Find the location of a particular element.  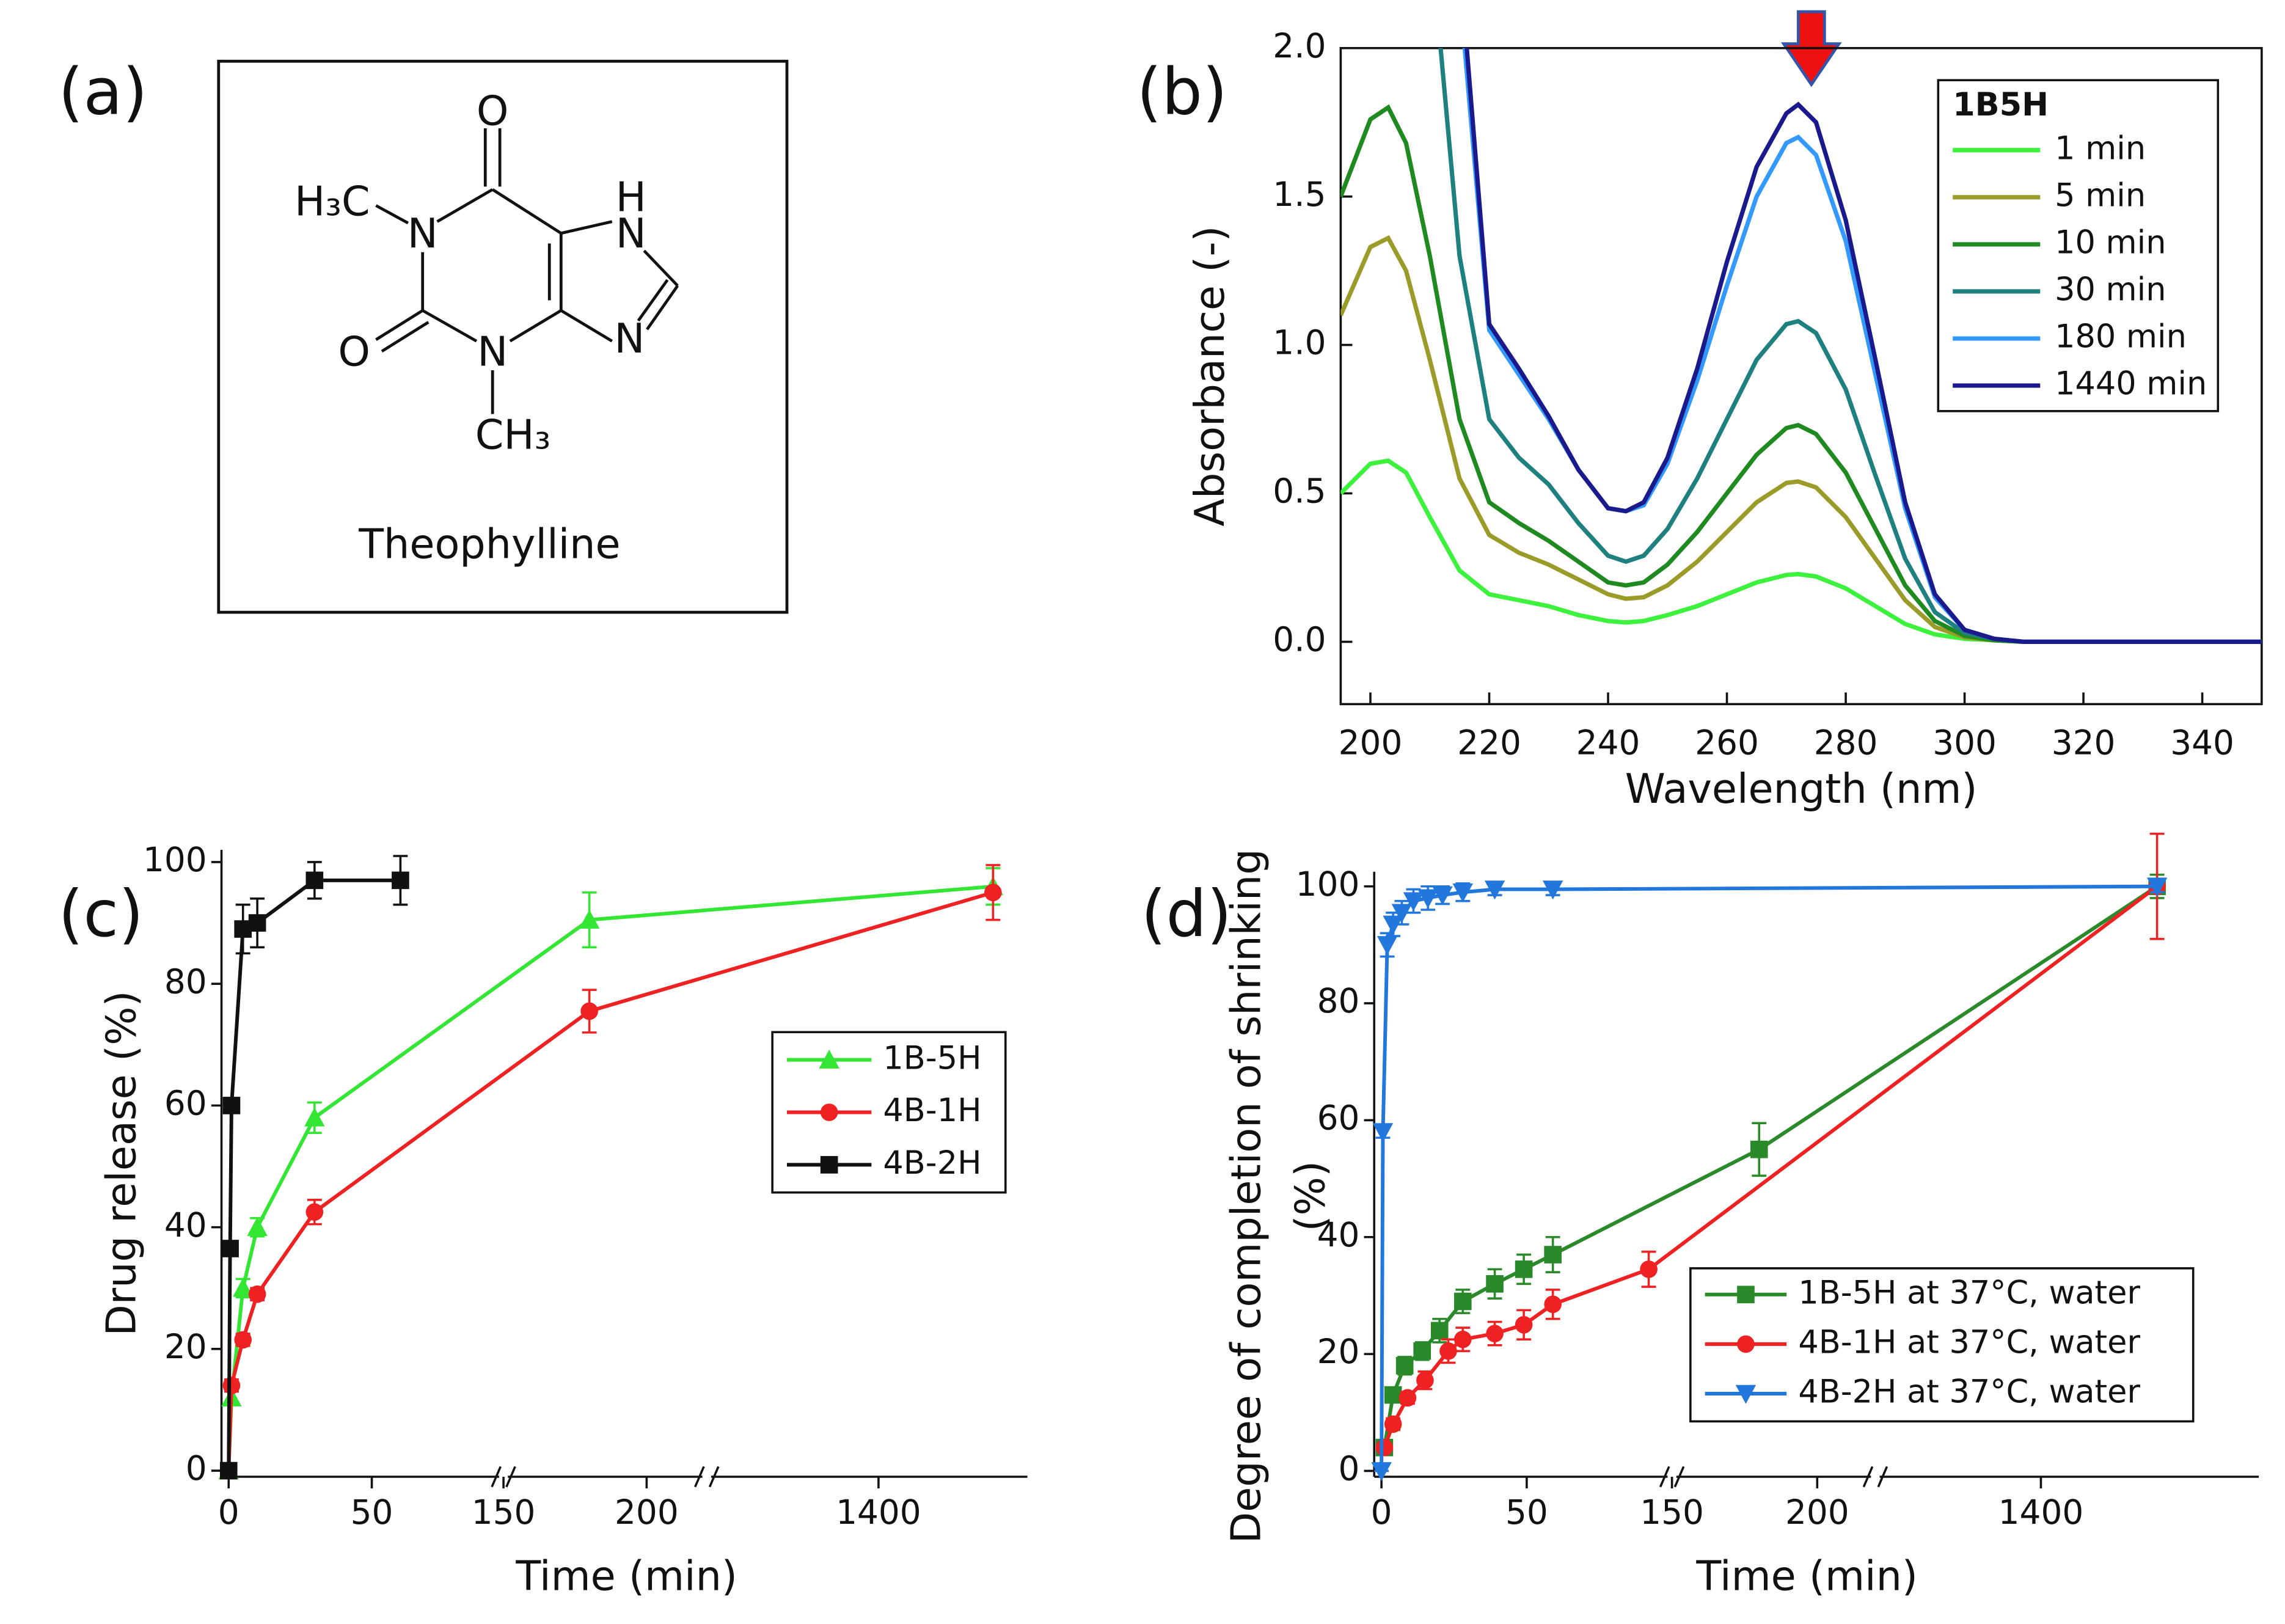

legend-title: 1B5H is located at coordinates (2001, 104).